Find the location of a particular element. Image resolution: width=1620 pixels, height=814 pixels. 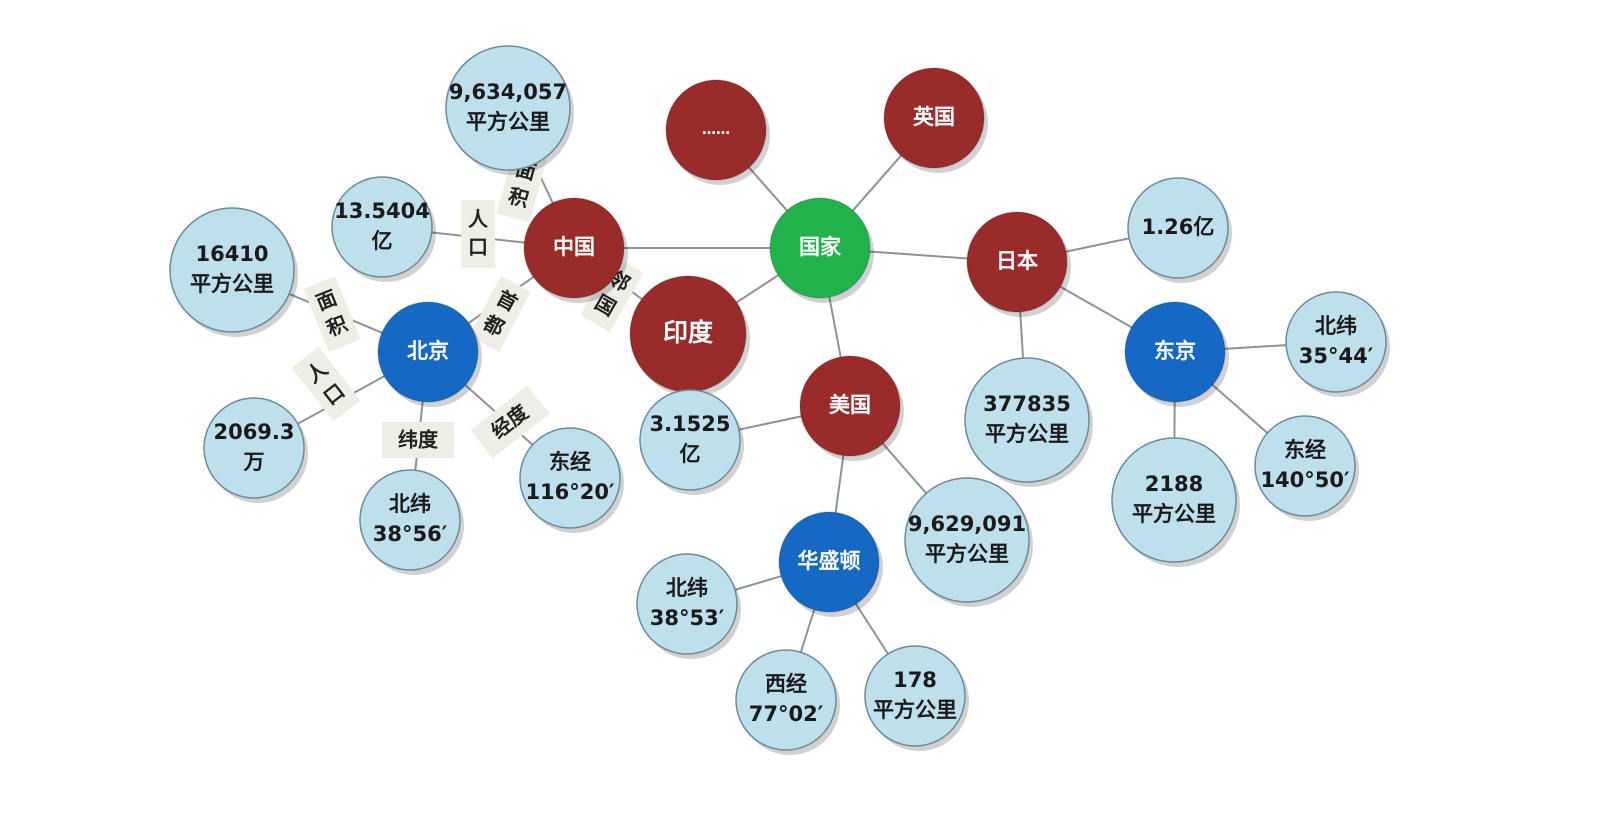

node-label: 英国 is located at coordinates (934, 117).